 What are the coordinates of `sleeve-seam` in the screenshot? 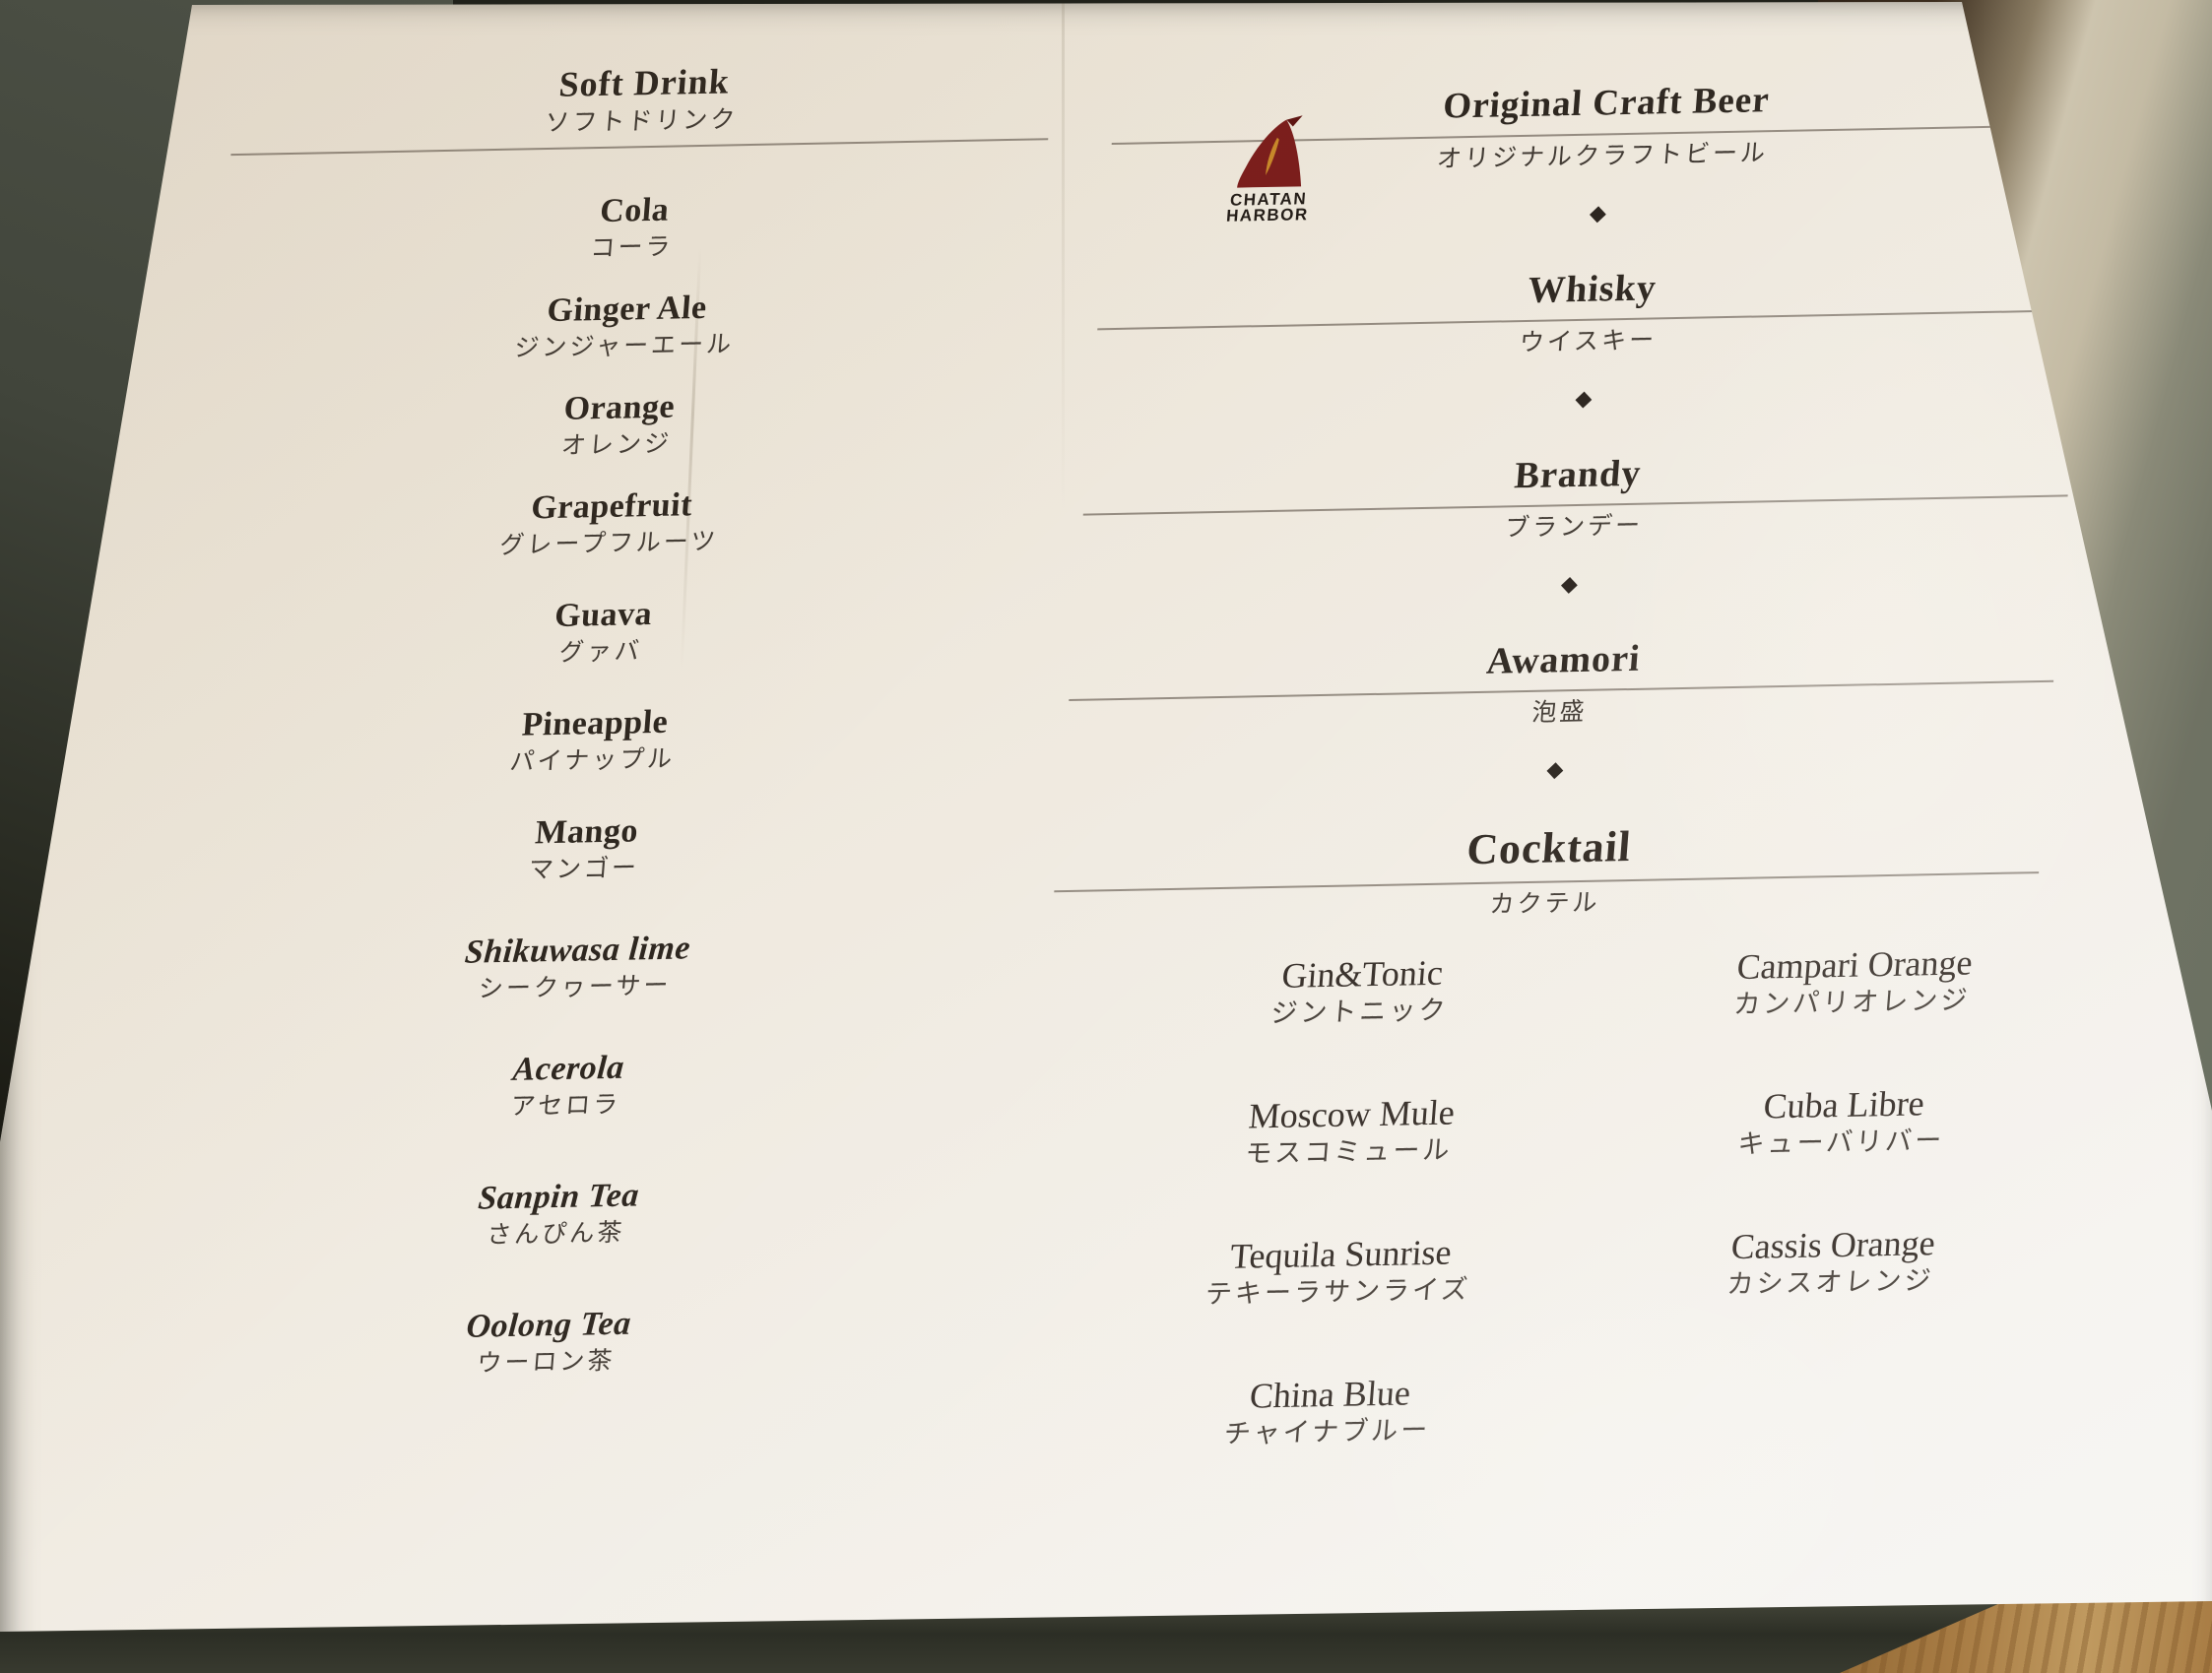 It's located at (1063, 257).